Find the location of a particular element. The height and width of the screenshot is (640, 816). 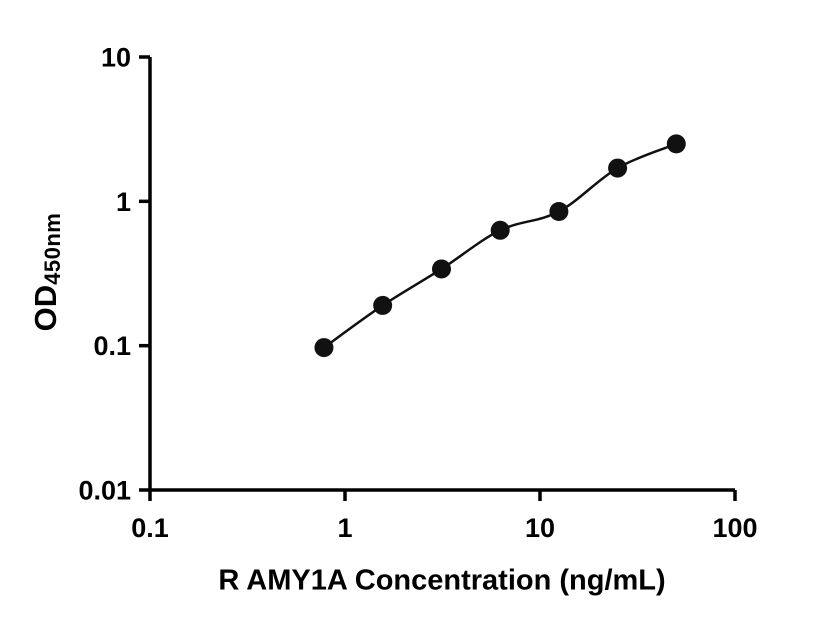

x-tick-label: 10 is located at coordinates (540, 528).